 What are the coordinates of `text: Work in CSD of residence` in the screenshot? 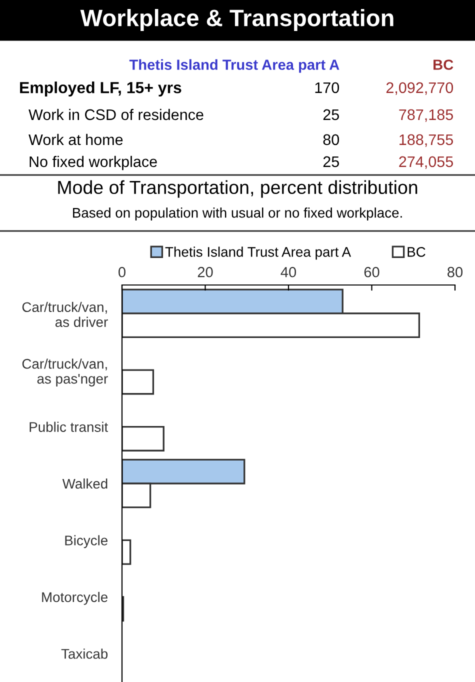 It's located at (116, 114).